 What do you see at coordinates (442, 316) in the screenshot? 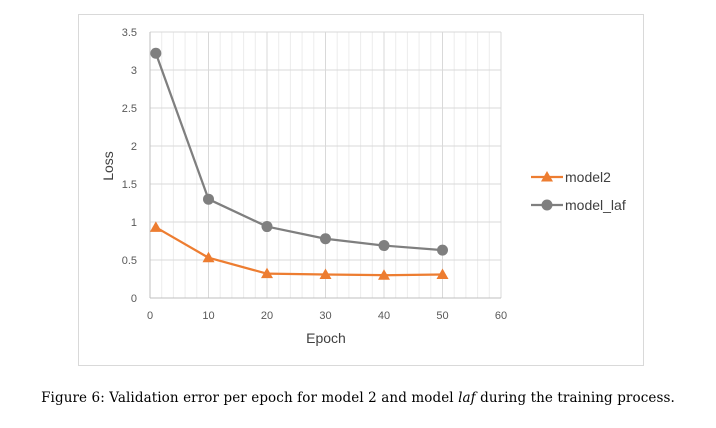
I see `x-tick-label: 50` at bounding box center [442, 316].